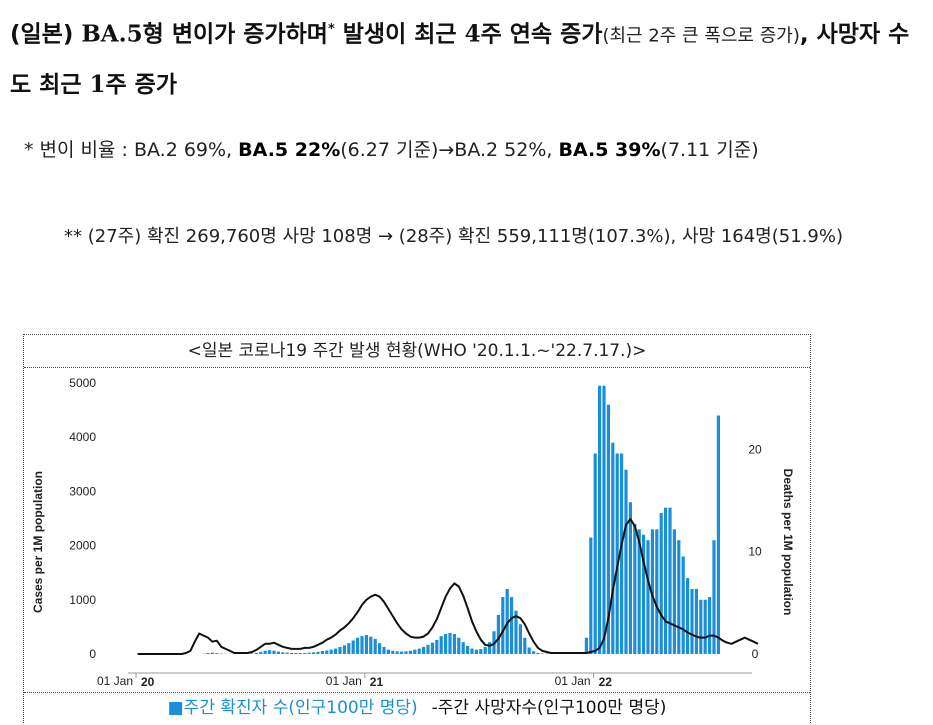  What do you see at coordinates (399, 34) in the screenshot?
I see `heading-part4: 발생이 최근` at bounding box center [399, 34].